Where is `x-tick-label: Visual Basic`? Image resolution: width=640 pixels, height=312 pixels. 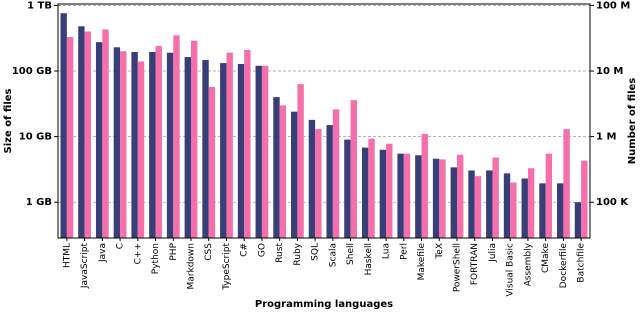
x-tick-label: Visual Basic is located at coordinates (511, 270).